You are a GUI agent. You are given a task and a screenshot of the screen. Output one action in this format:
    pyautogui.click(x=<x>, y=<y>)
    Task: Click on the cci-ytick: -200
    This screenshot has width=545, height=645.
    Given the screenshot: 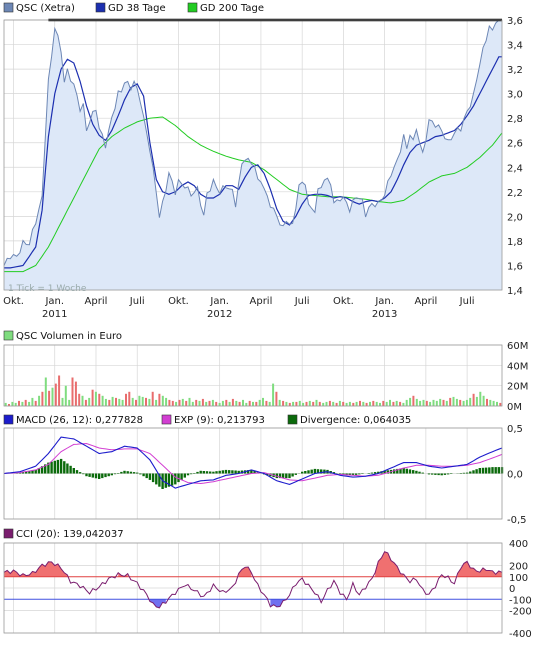 What is the action you would take?
    pyautogui.click(x=520, y=612)
    